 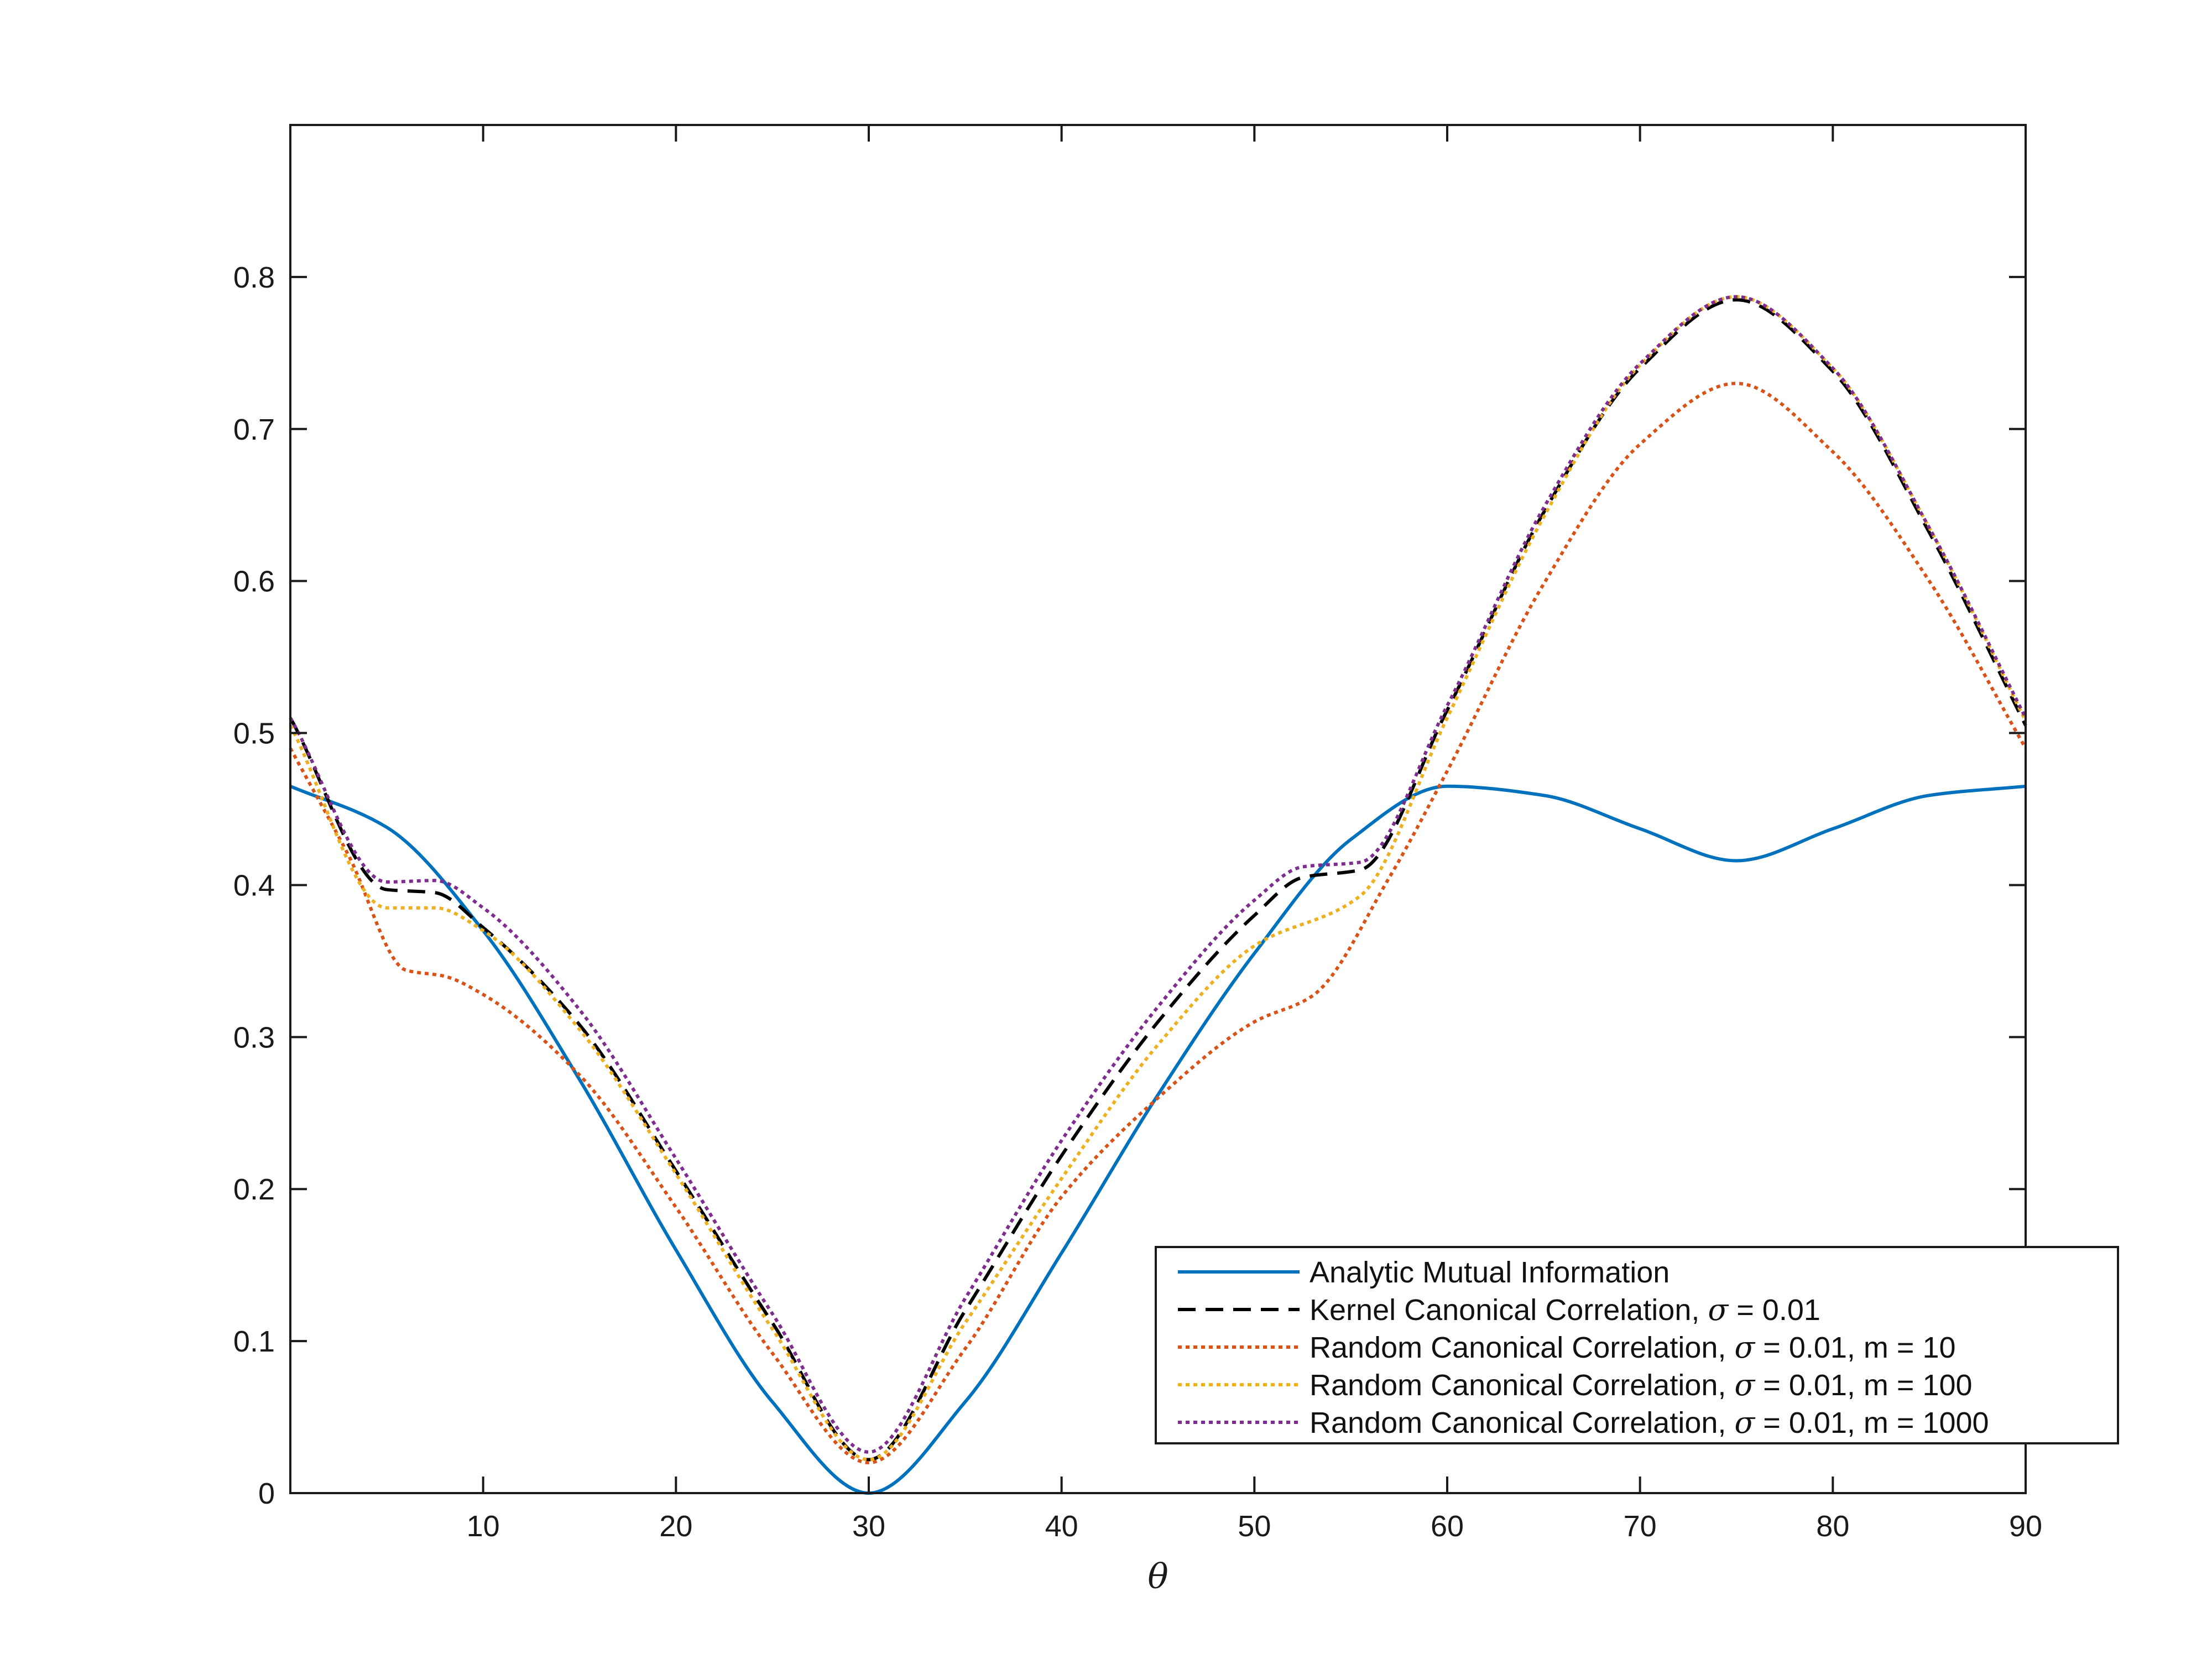 I want to click on y-tick-label: 0.3, so click(x=254, y=1037).